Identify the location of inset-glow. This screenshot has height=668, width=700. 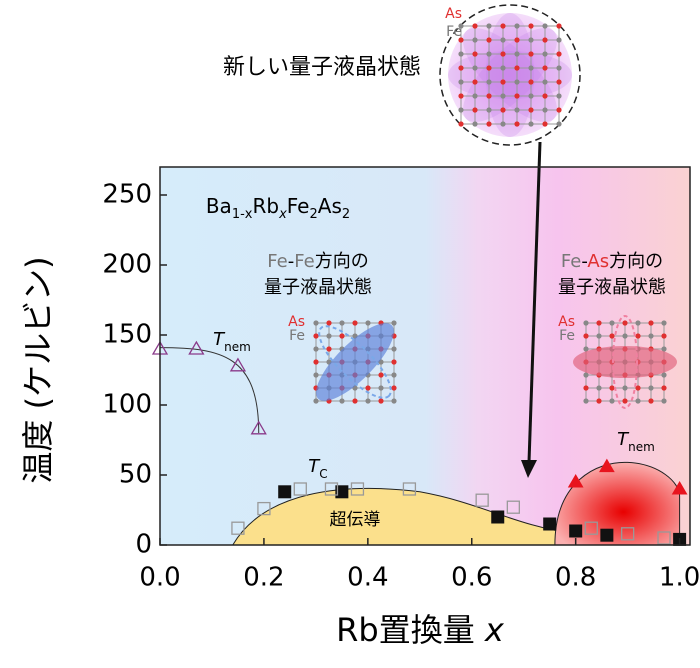
(510, 75).